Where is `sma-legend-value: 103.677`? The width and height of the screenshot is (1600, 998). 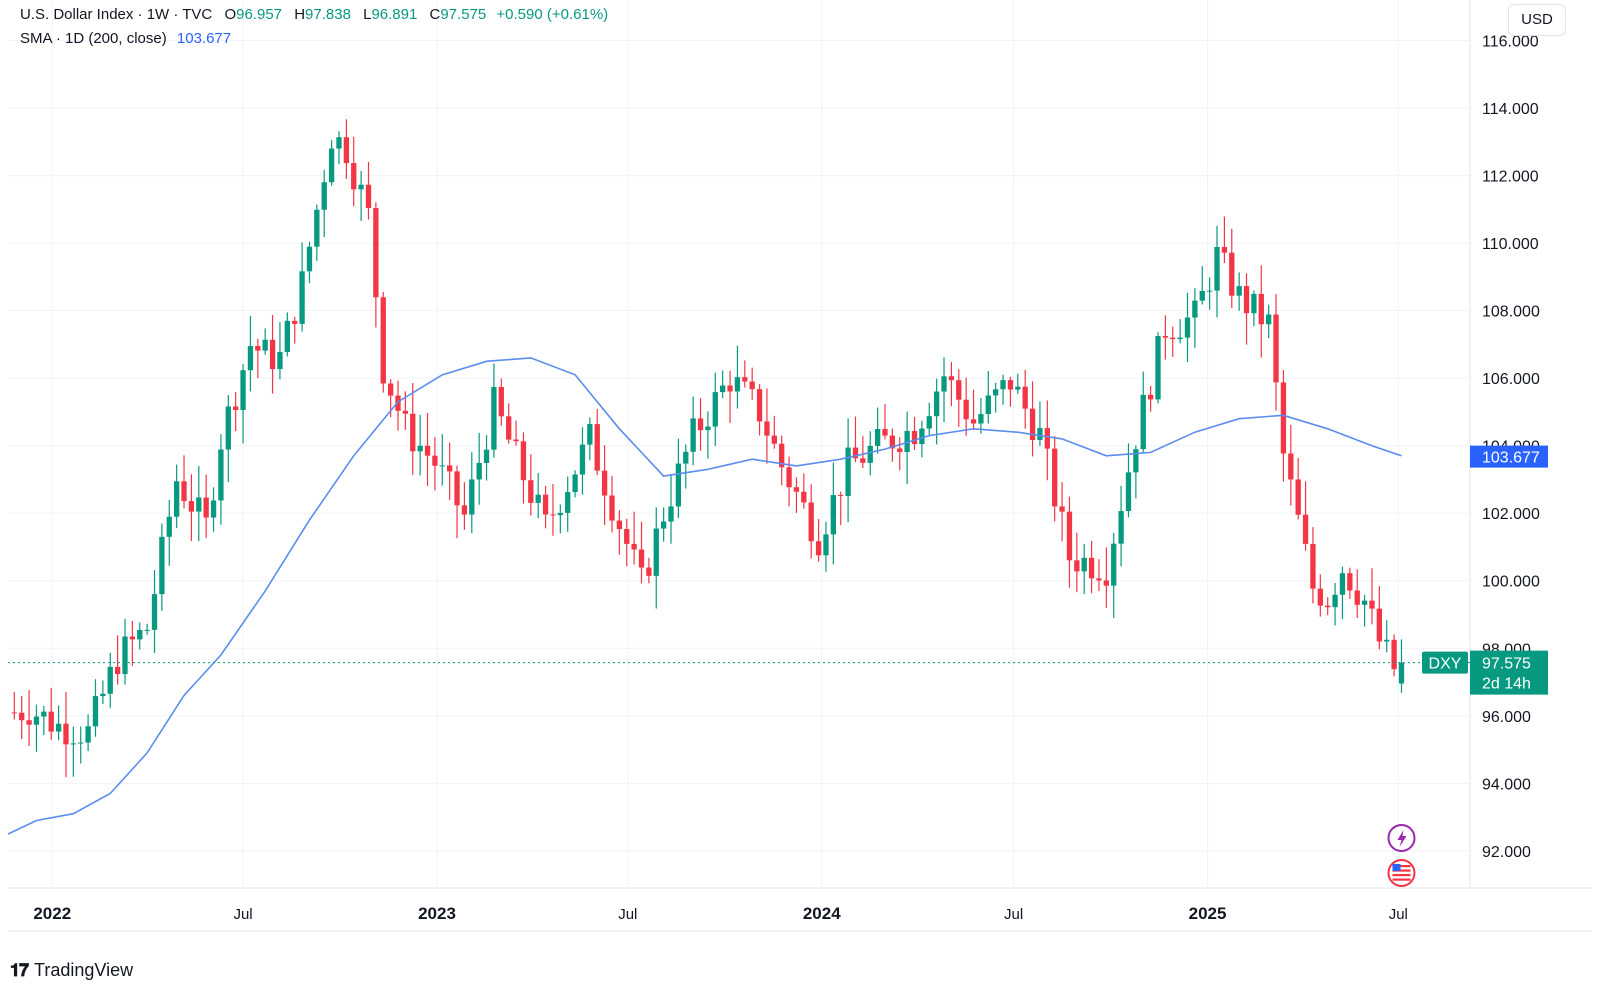
sma-legend-value: 103.677 is located at coordinates (204, 38).